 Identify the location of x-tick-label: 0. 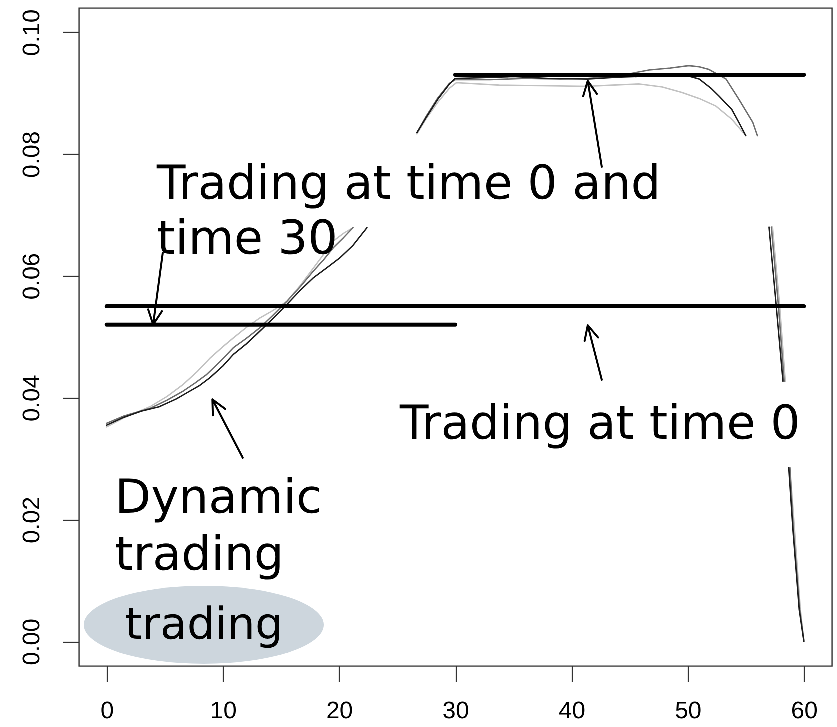
(107, 711).